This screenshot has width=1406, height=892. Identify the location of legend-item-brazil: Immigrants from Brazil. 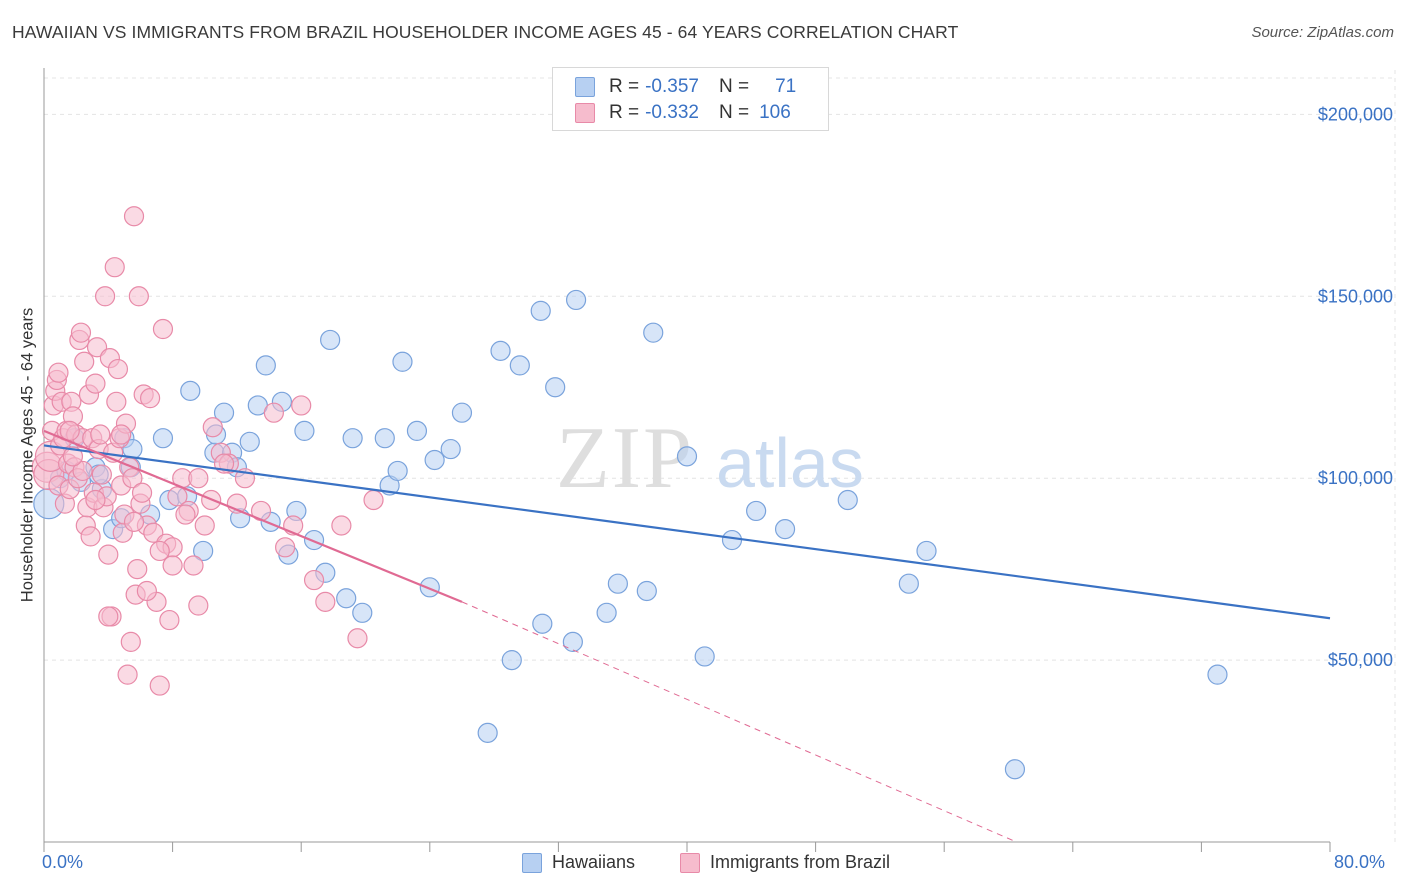
(785, 862).